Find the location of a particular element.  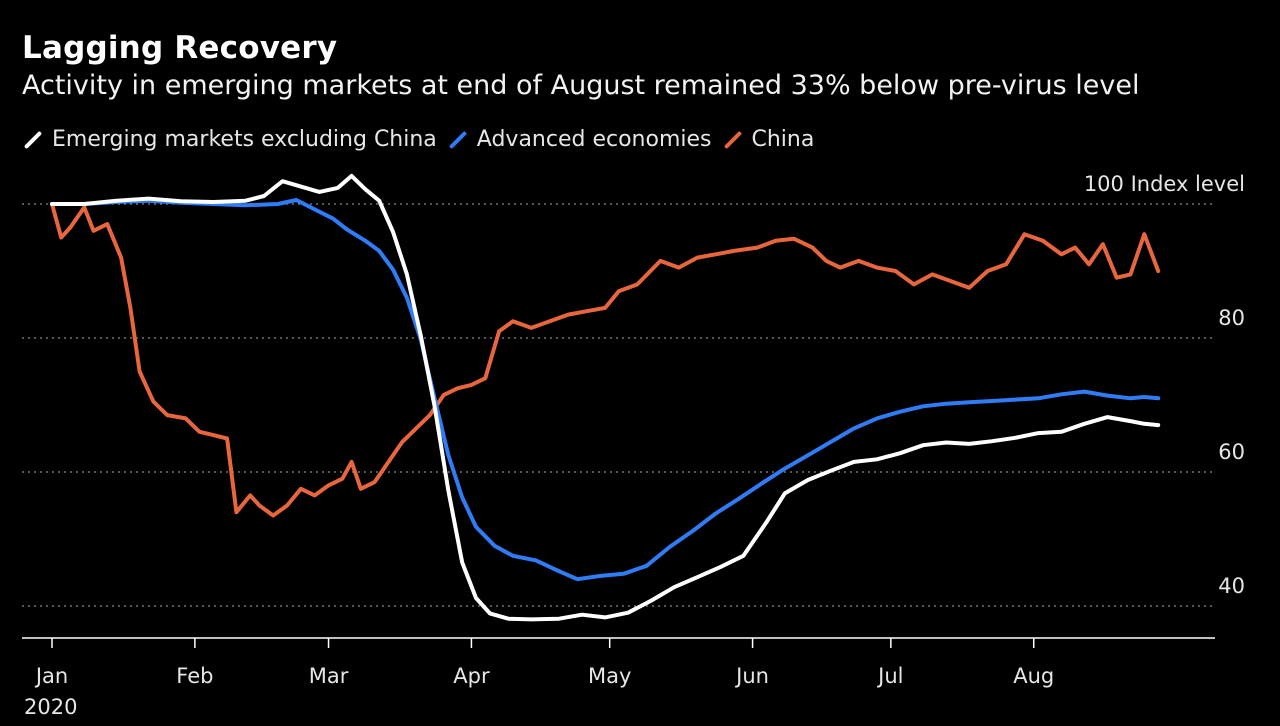

x-tick-label-jan: Jan is located at coordinates (51, 676).